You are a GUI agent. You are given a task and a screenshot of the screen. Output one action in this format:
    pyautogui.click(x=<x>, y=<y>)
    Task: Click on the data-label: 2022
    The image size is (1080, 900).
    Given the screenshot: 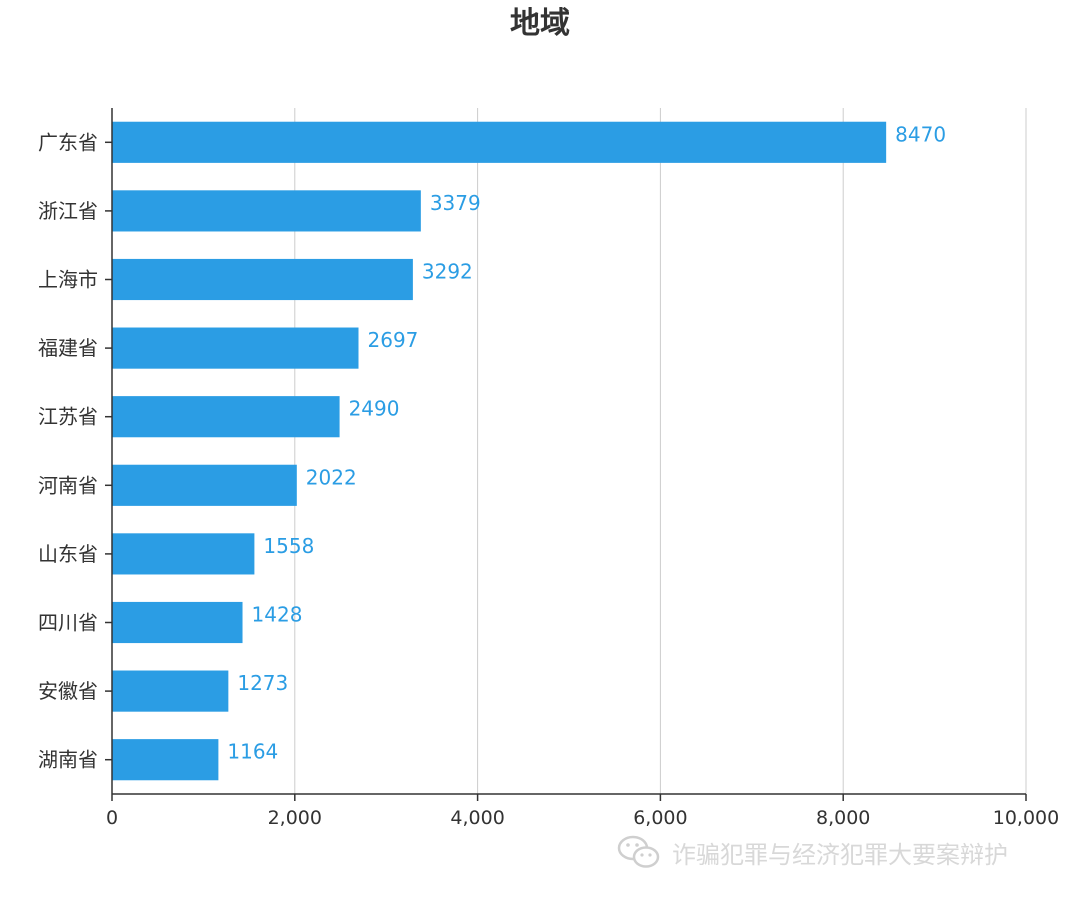 What is the action you would take?
    pyautogui.click(x=331, y=477)
    